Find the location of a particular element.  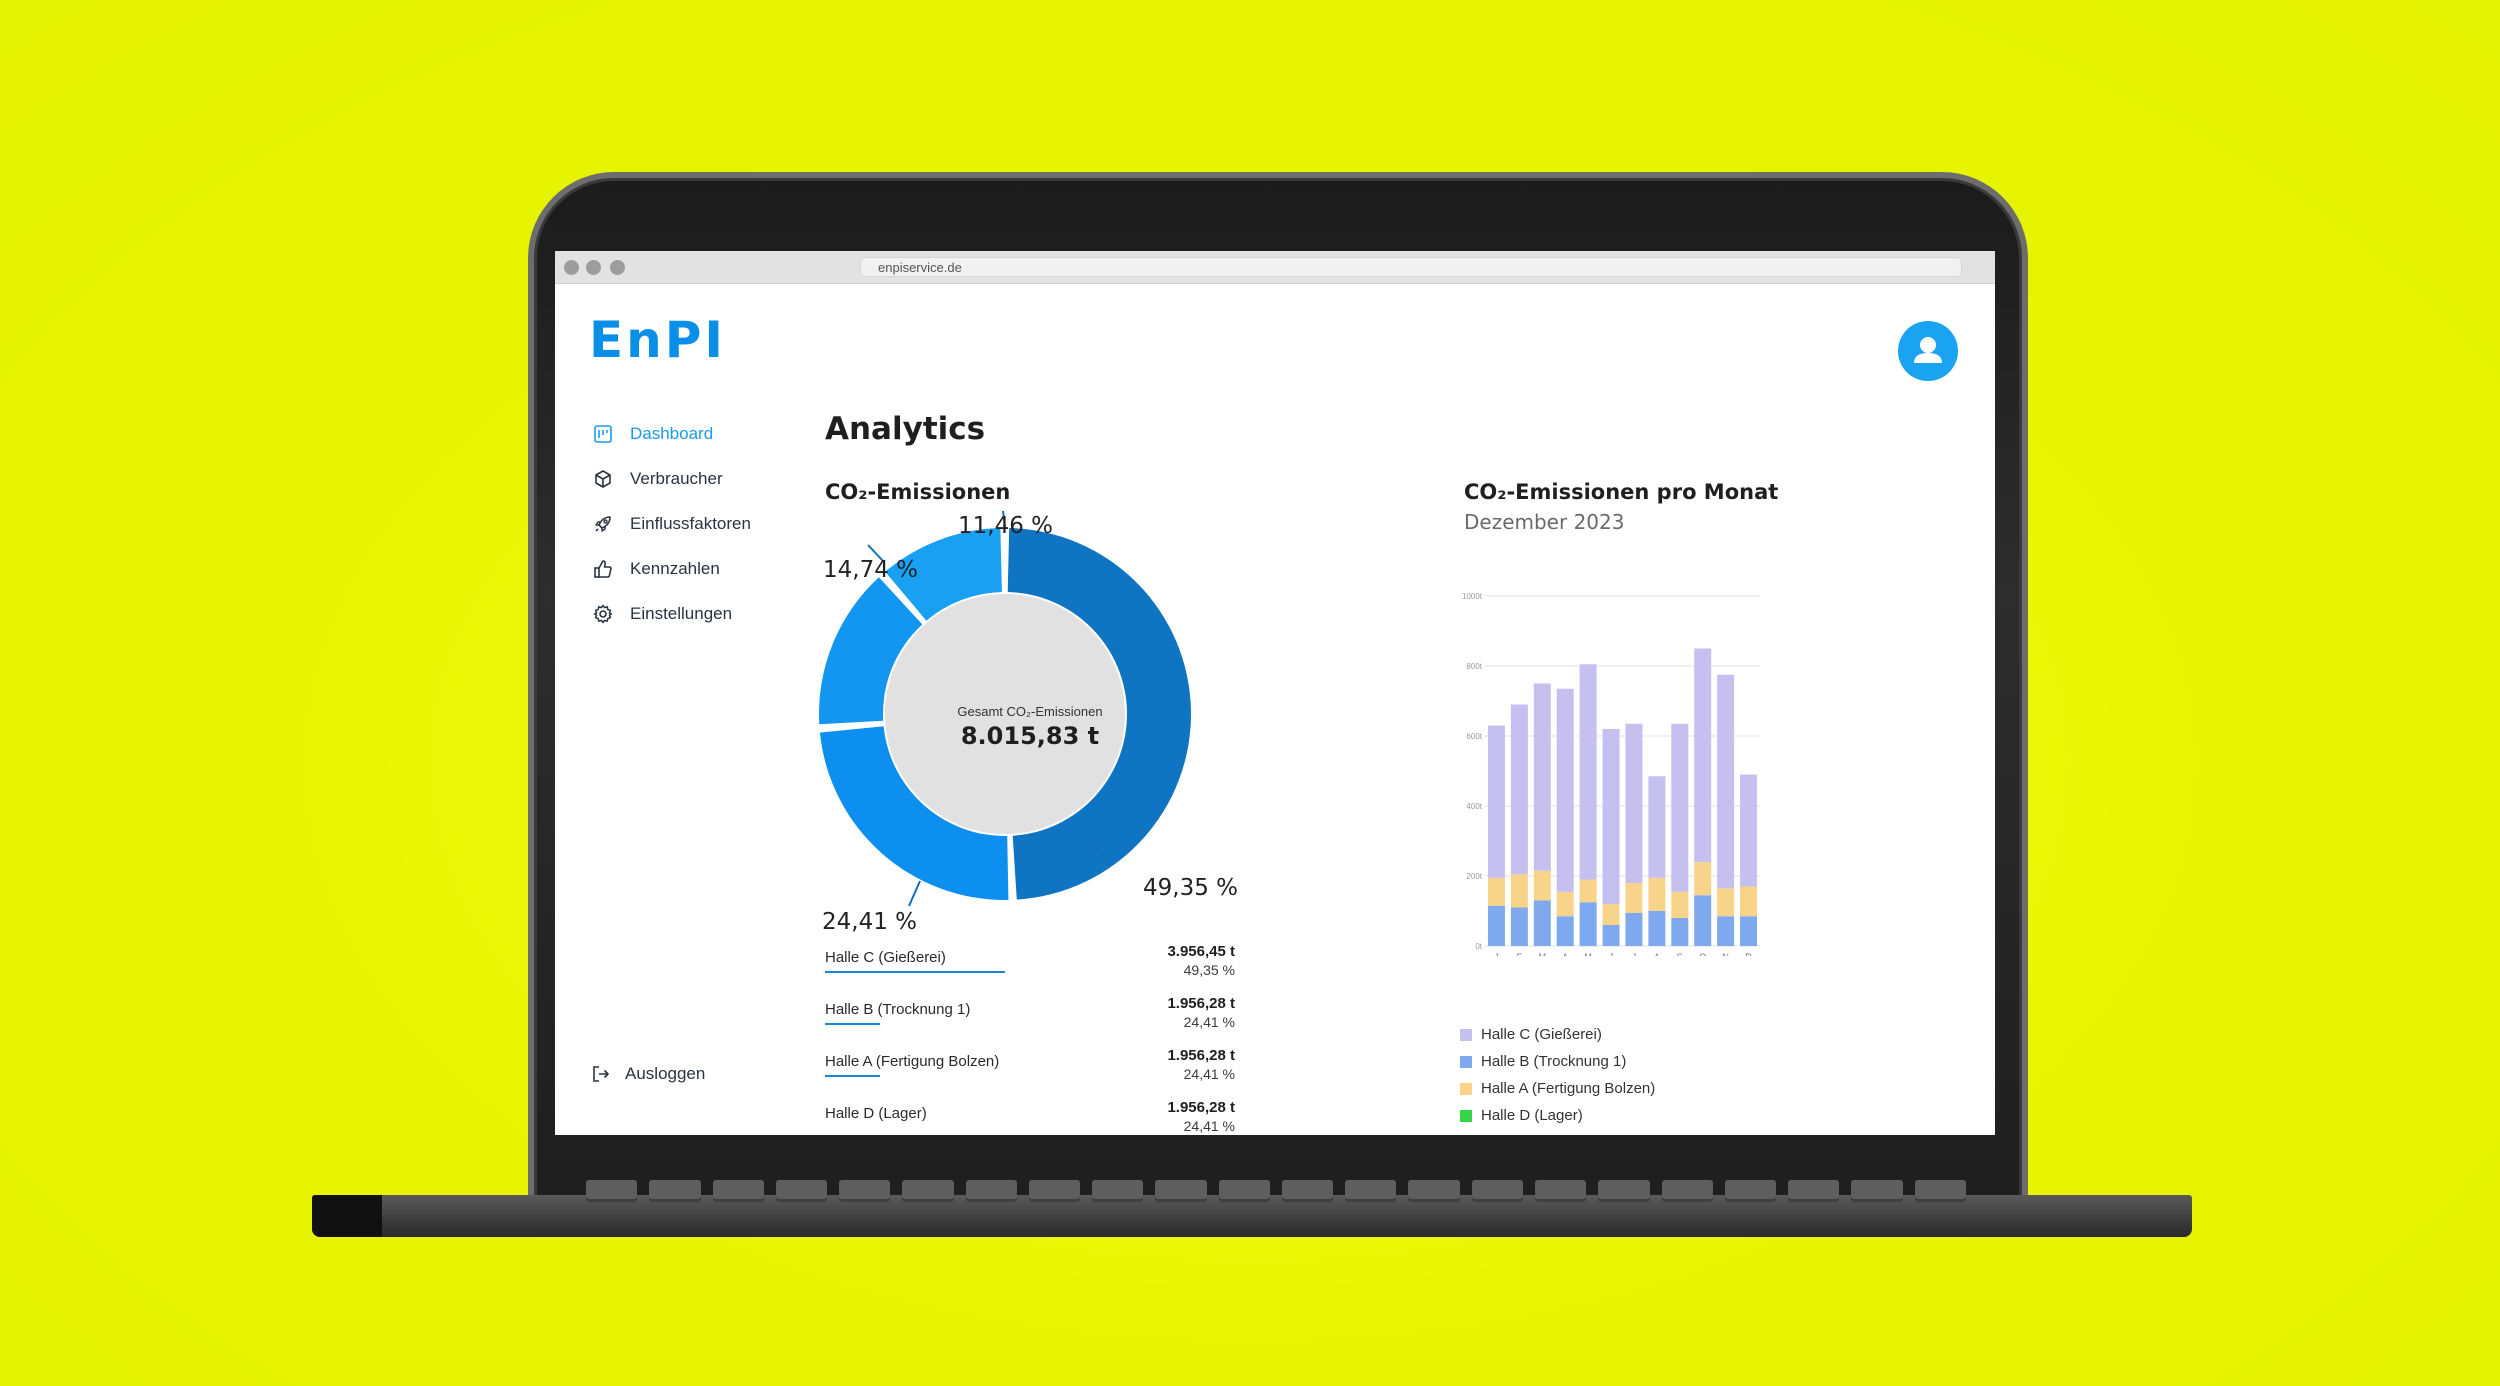

window-minimize-dot is located at coordinates (593, 267).